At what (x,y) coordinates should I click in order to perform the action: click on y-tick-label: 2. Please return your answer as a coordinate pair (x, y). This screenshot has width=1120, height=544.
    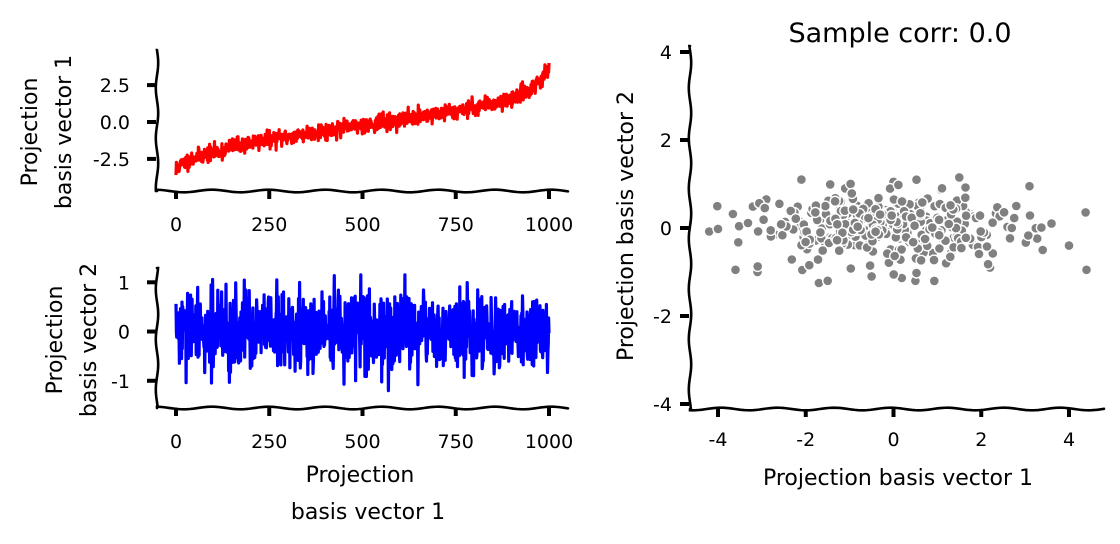
    Looking at the image, I should click on (666, 141).